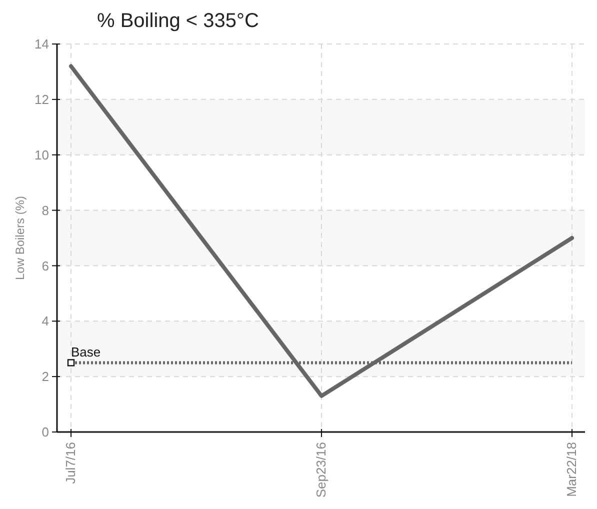 This screenshot has width=597, height=509. What do you see at coordinates (41, 154) in the screenshot?
I see `y-tick-label: 10` at bounding box center [41, 154].